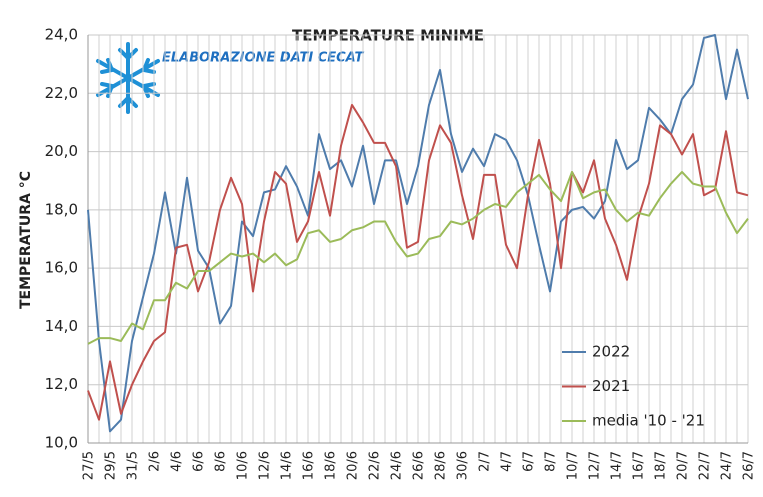 The height and width of the screenshot is (497, 763). I want to click on x-tick-label: 10/6, so click(243, 465).